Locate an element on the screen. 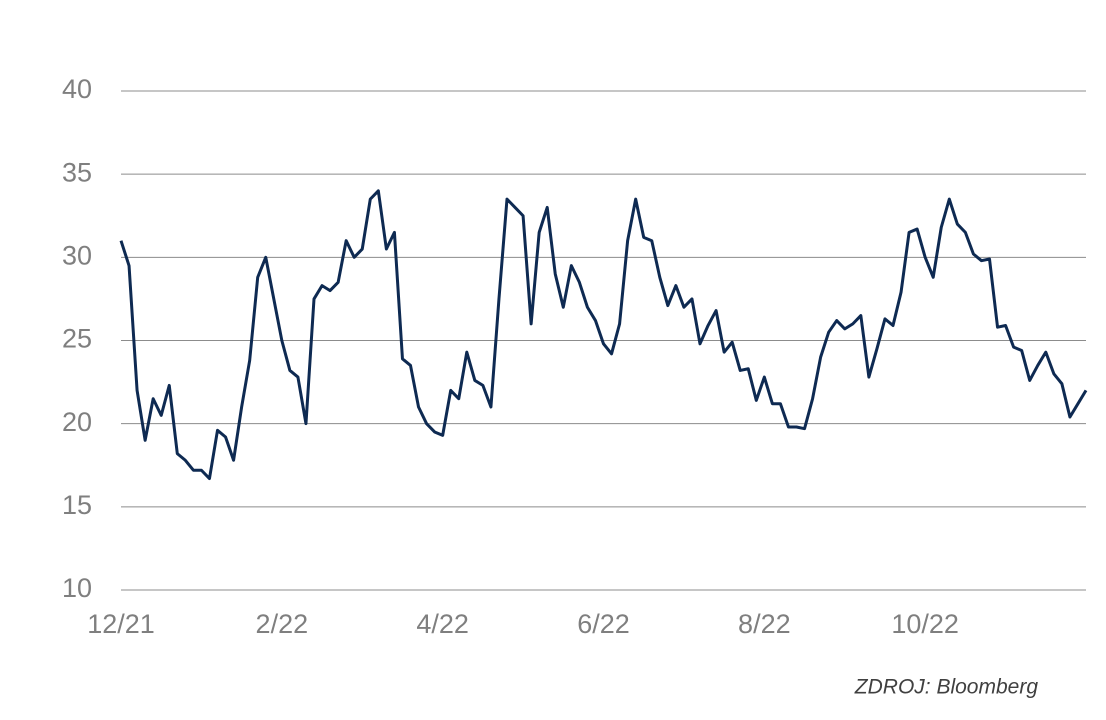  y-tick-label: 30 is located at coordinates (77, 255).